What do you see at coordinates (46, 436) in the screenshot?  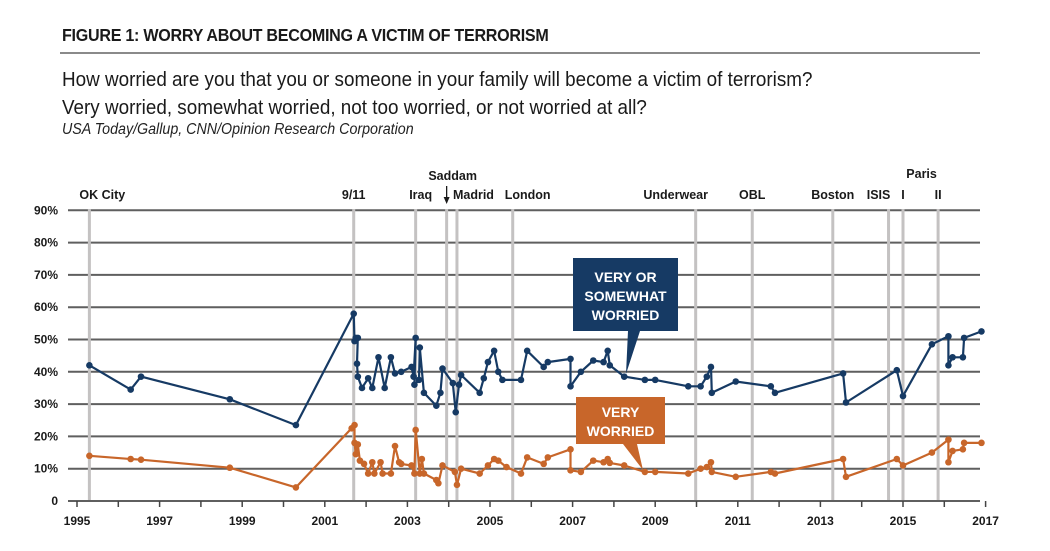 I see `y-tick-label: 20%` at bounding box center [46, 436].